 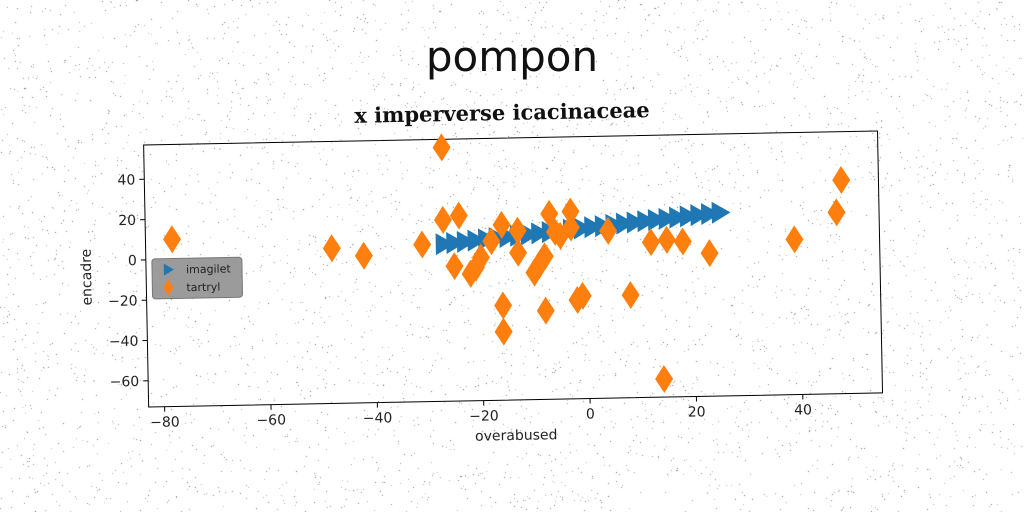 I want to click on y-tick-label: 20, so click(x=127, y=221).